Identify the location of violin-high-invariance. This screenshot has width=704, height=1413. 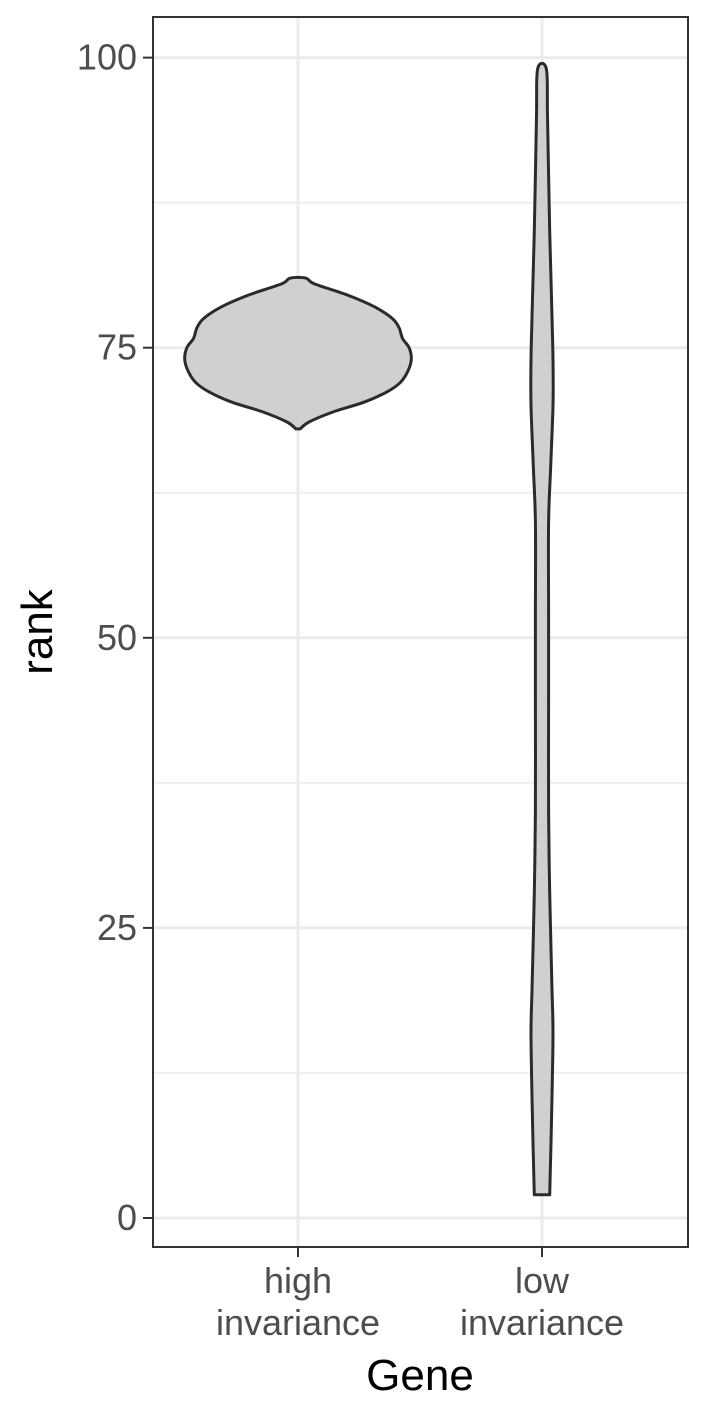
(298, 353).